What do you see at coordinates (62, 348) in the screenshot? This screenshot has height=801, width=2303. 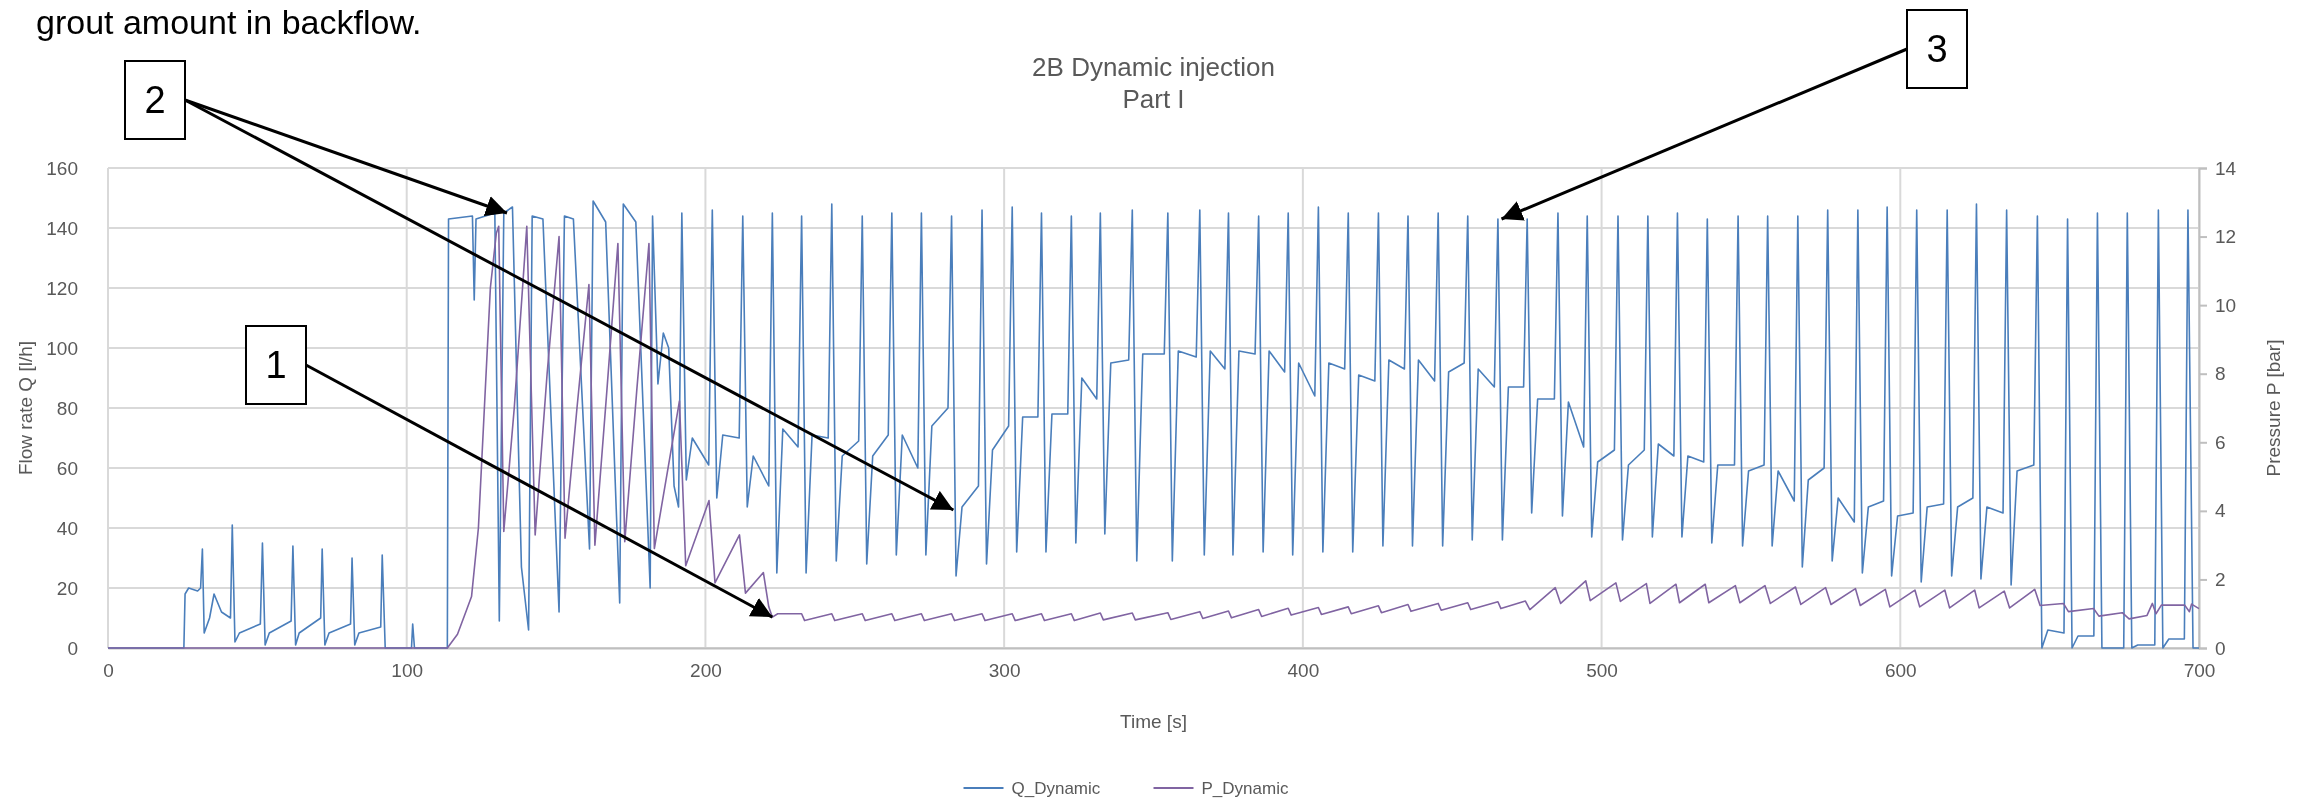 I see `y-tick-label: 100` at bounding box center [62, 348].